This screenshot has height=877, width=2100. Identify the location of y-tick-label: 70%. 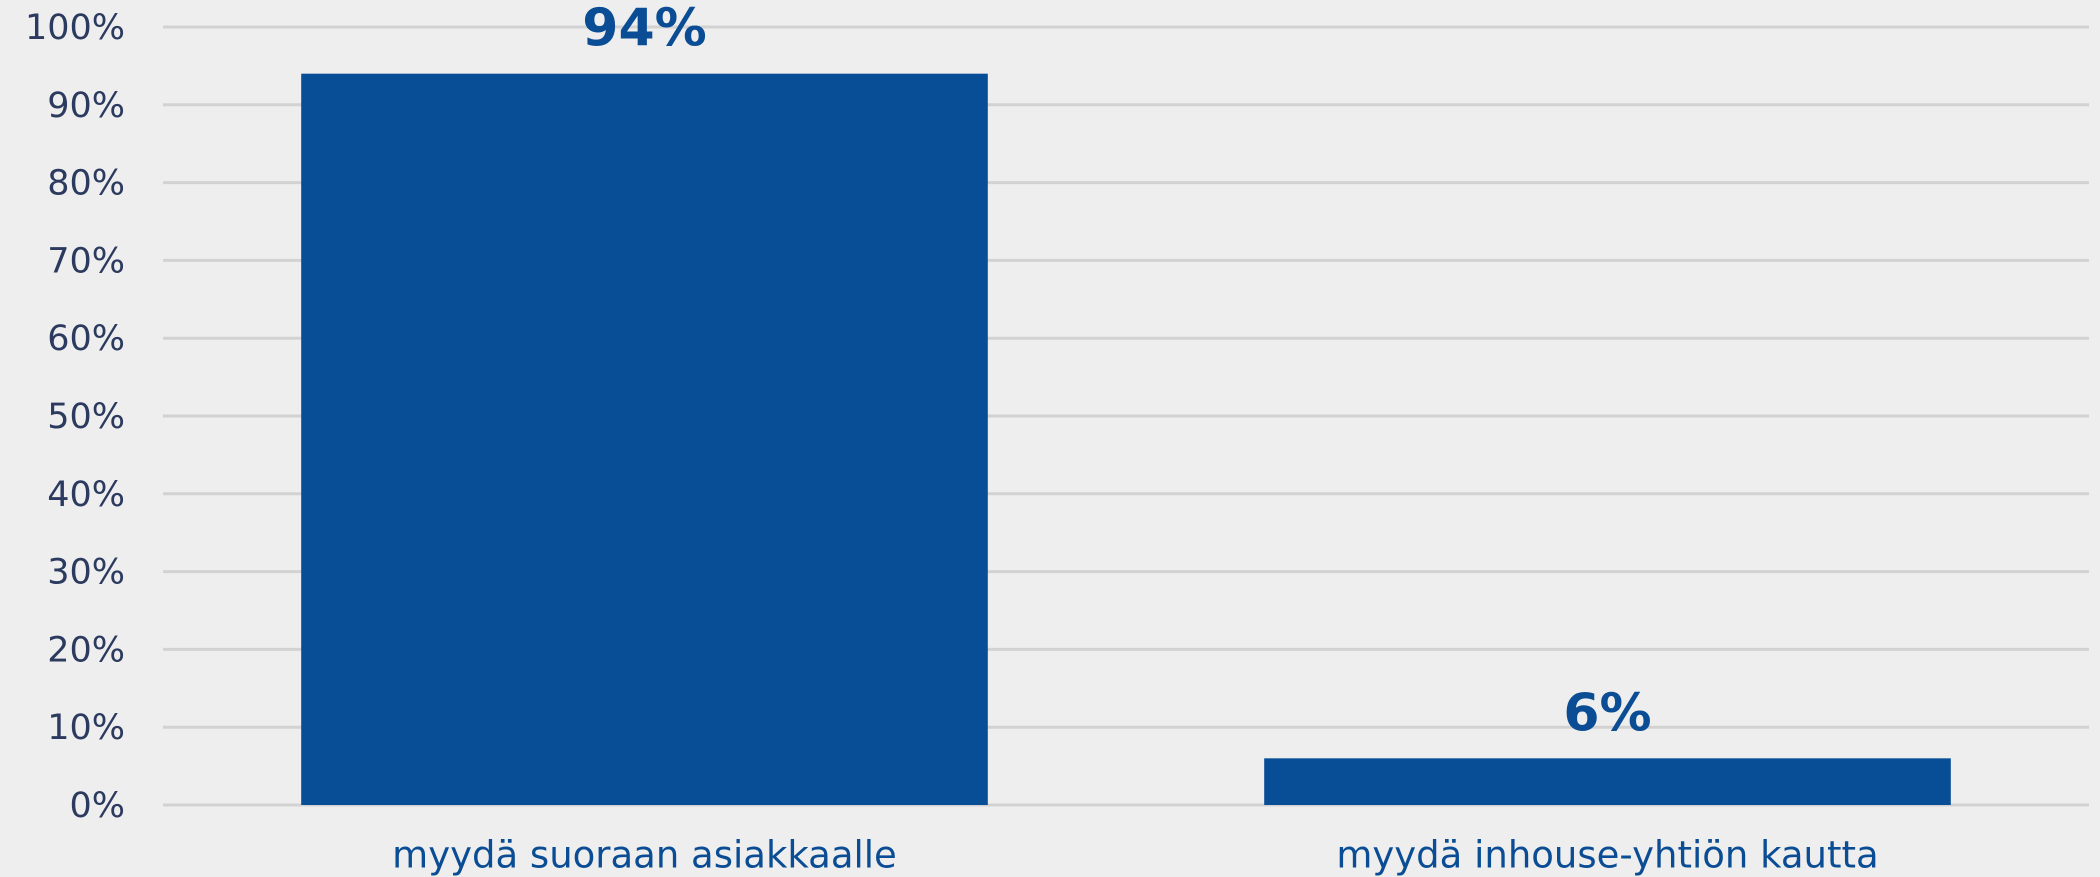
(86, 261).